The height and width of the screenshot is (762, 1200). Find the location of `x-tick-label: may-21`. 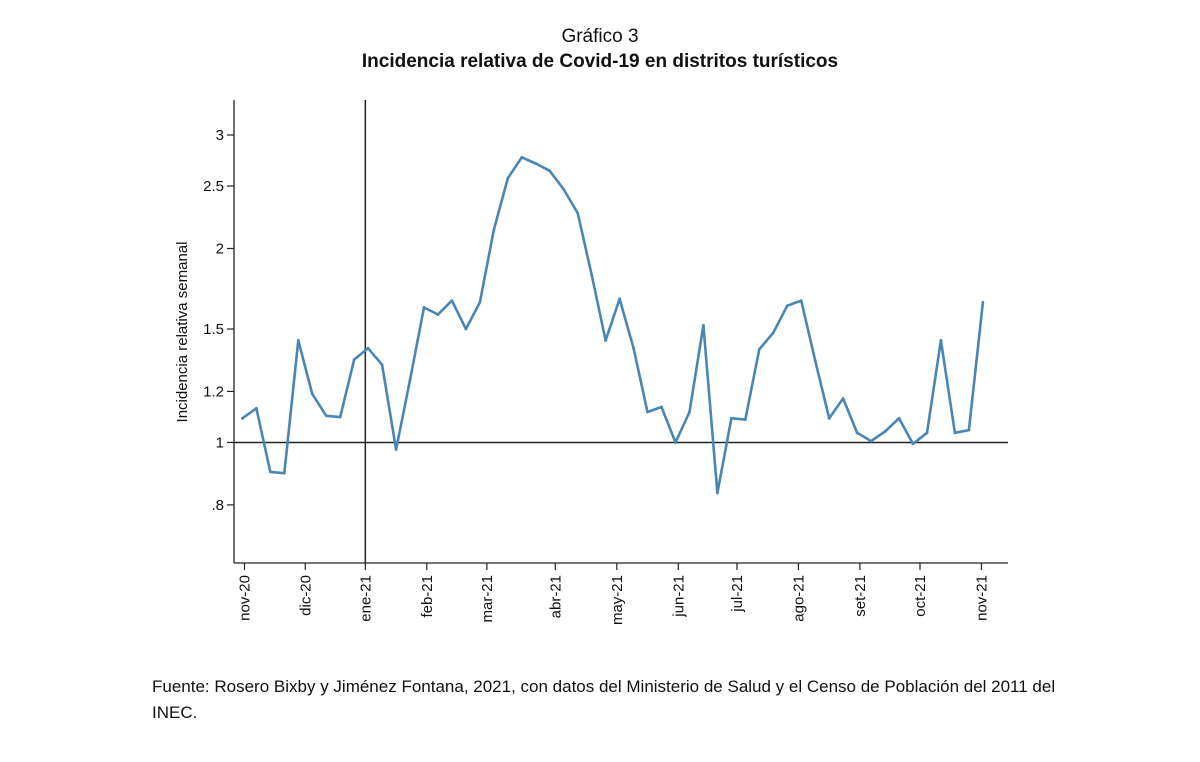

x-tick-label: may-21 is located at coordinates (617, 600).